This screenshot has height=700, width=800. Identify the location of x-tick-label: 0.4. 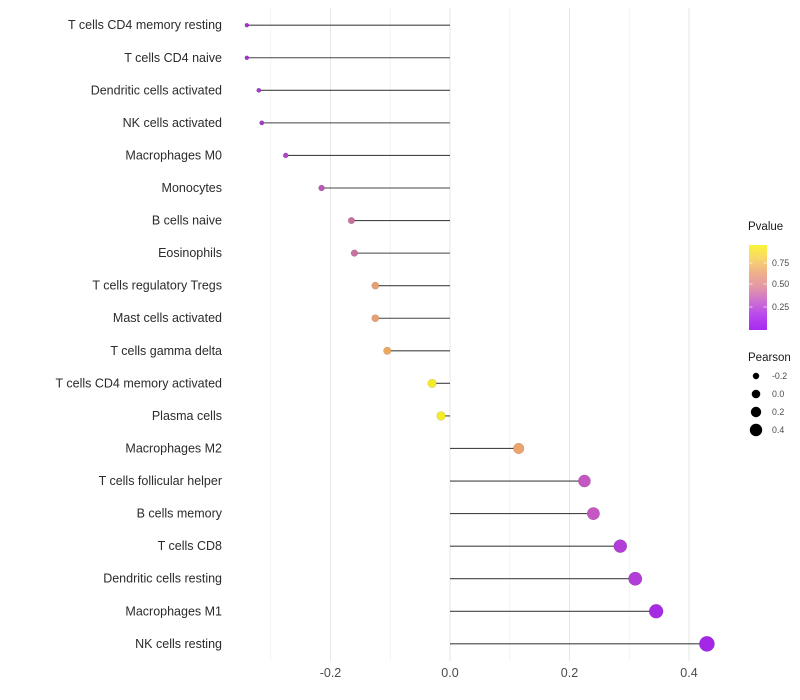
(688, 673).